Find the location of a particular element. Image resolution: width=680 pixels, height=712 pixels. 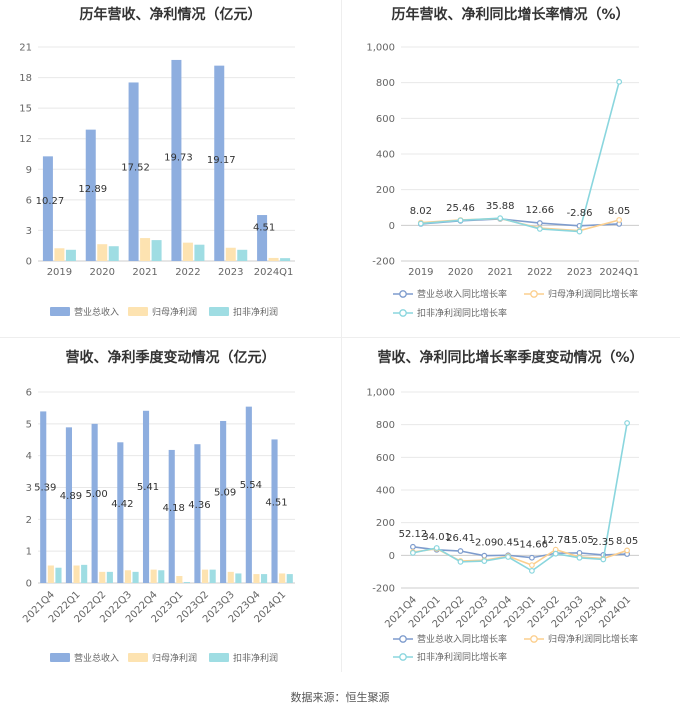

data-label: 12.66 is located at coordinates (540, 210).